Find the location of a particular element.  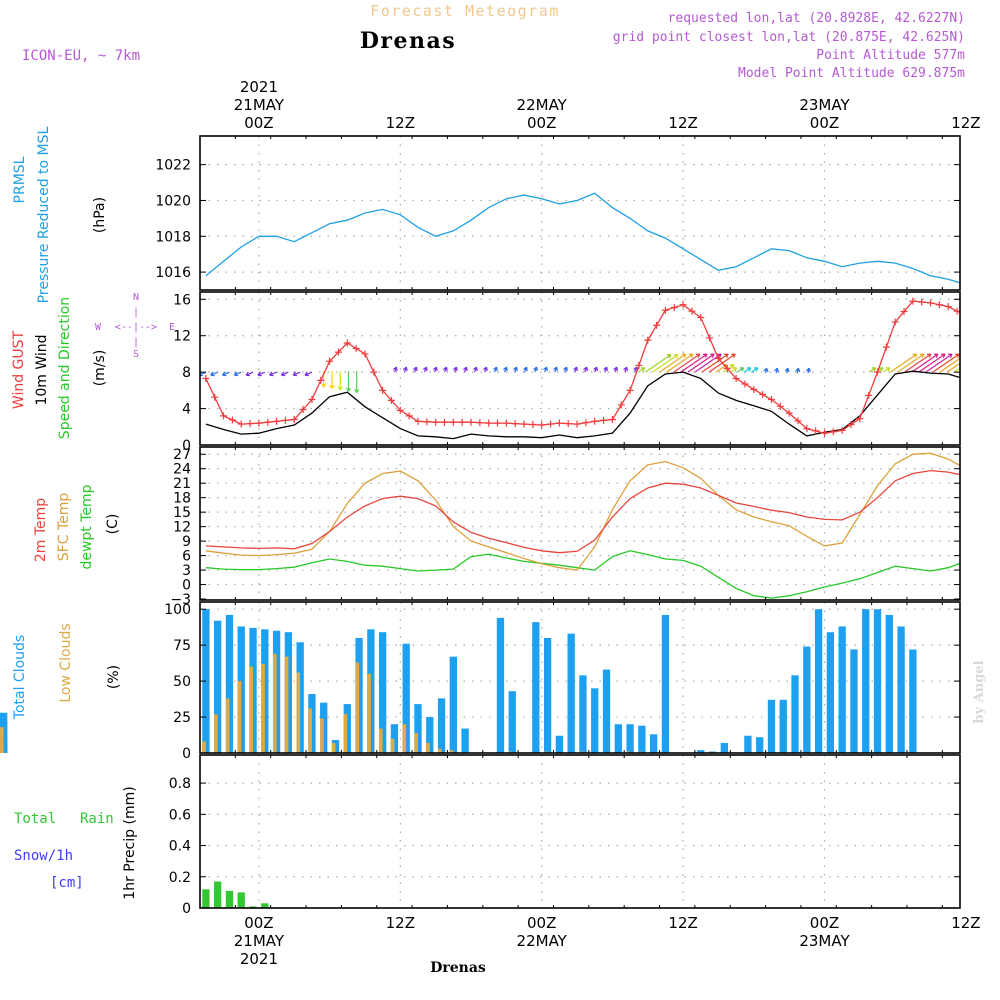

low-clouds-label: Low Clouds is located at coordinates (66, 662).